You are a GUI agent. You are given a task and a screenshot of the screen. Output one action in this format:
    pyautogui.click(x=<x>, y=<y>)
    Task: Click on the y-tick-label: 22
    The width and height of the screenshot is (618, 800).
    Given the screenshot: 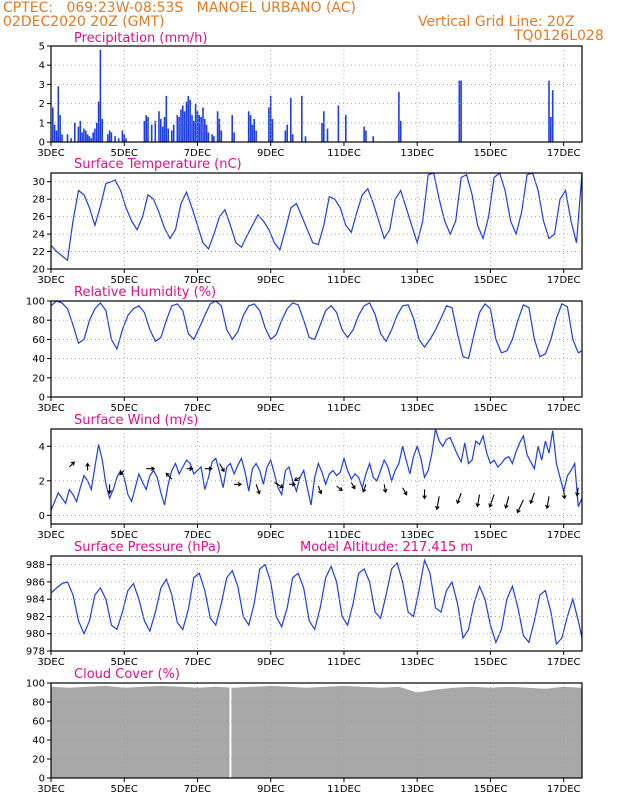 What is the action you would take?
    pyautogui.click(x=38, y=252)
    